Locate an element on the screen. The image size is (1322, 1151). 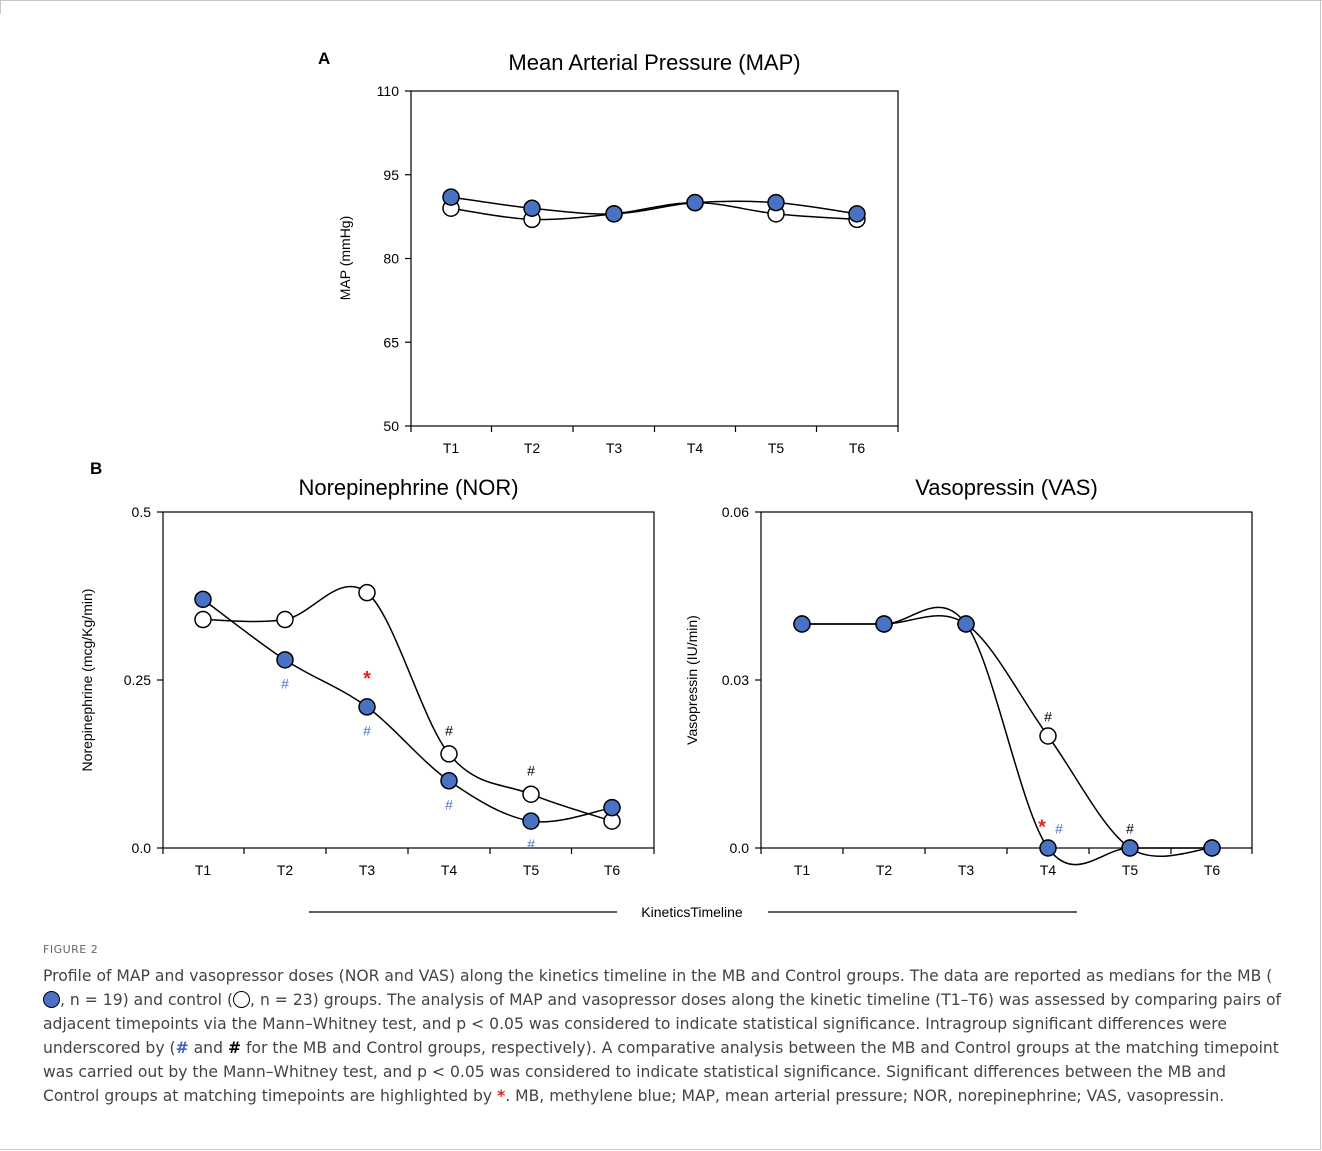
nor-y-axis-label: Norepinephrine (mcg/Kg/min) is located at coordinates (87, 680).